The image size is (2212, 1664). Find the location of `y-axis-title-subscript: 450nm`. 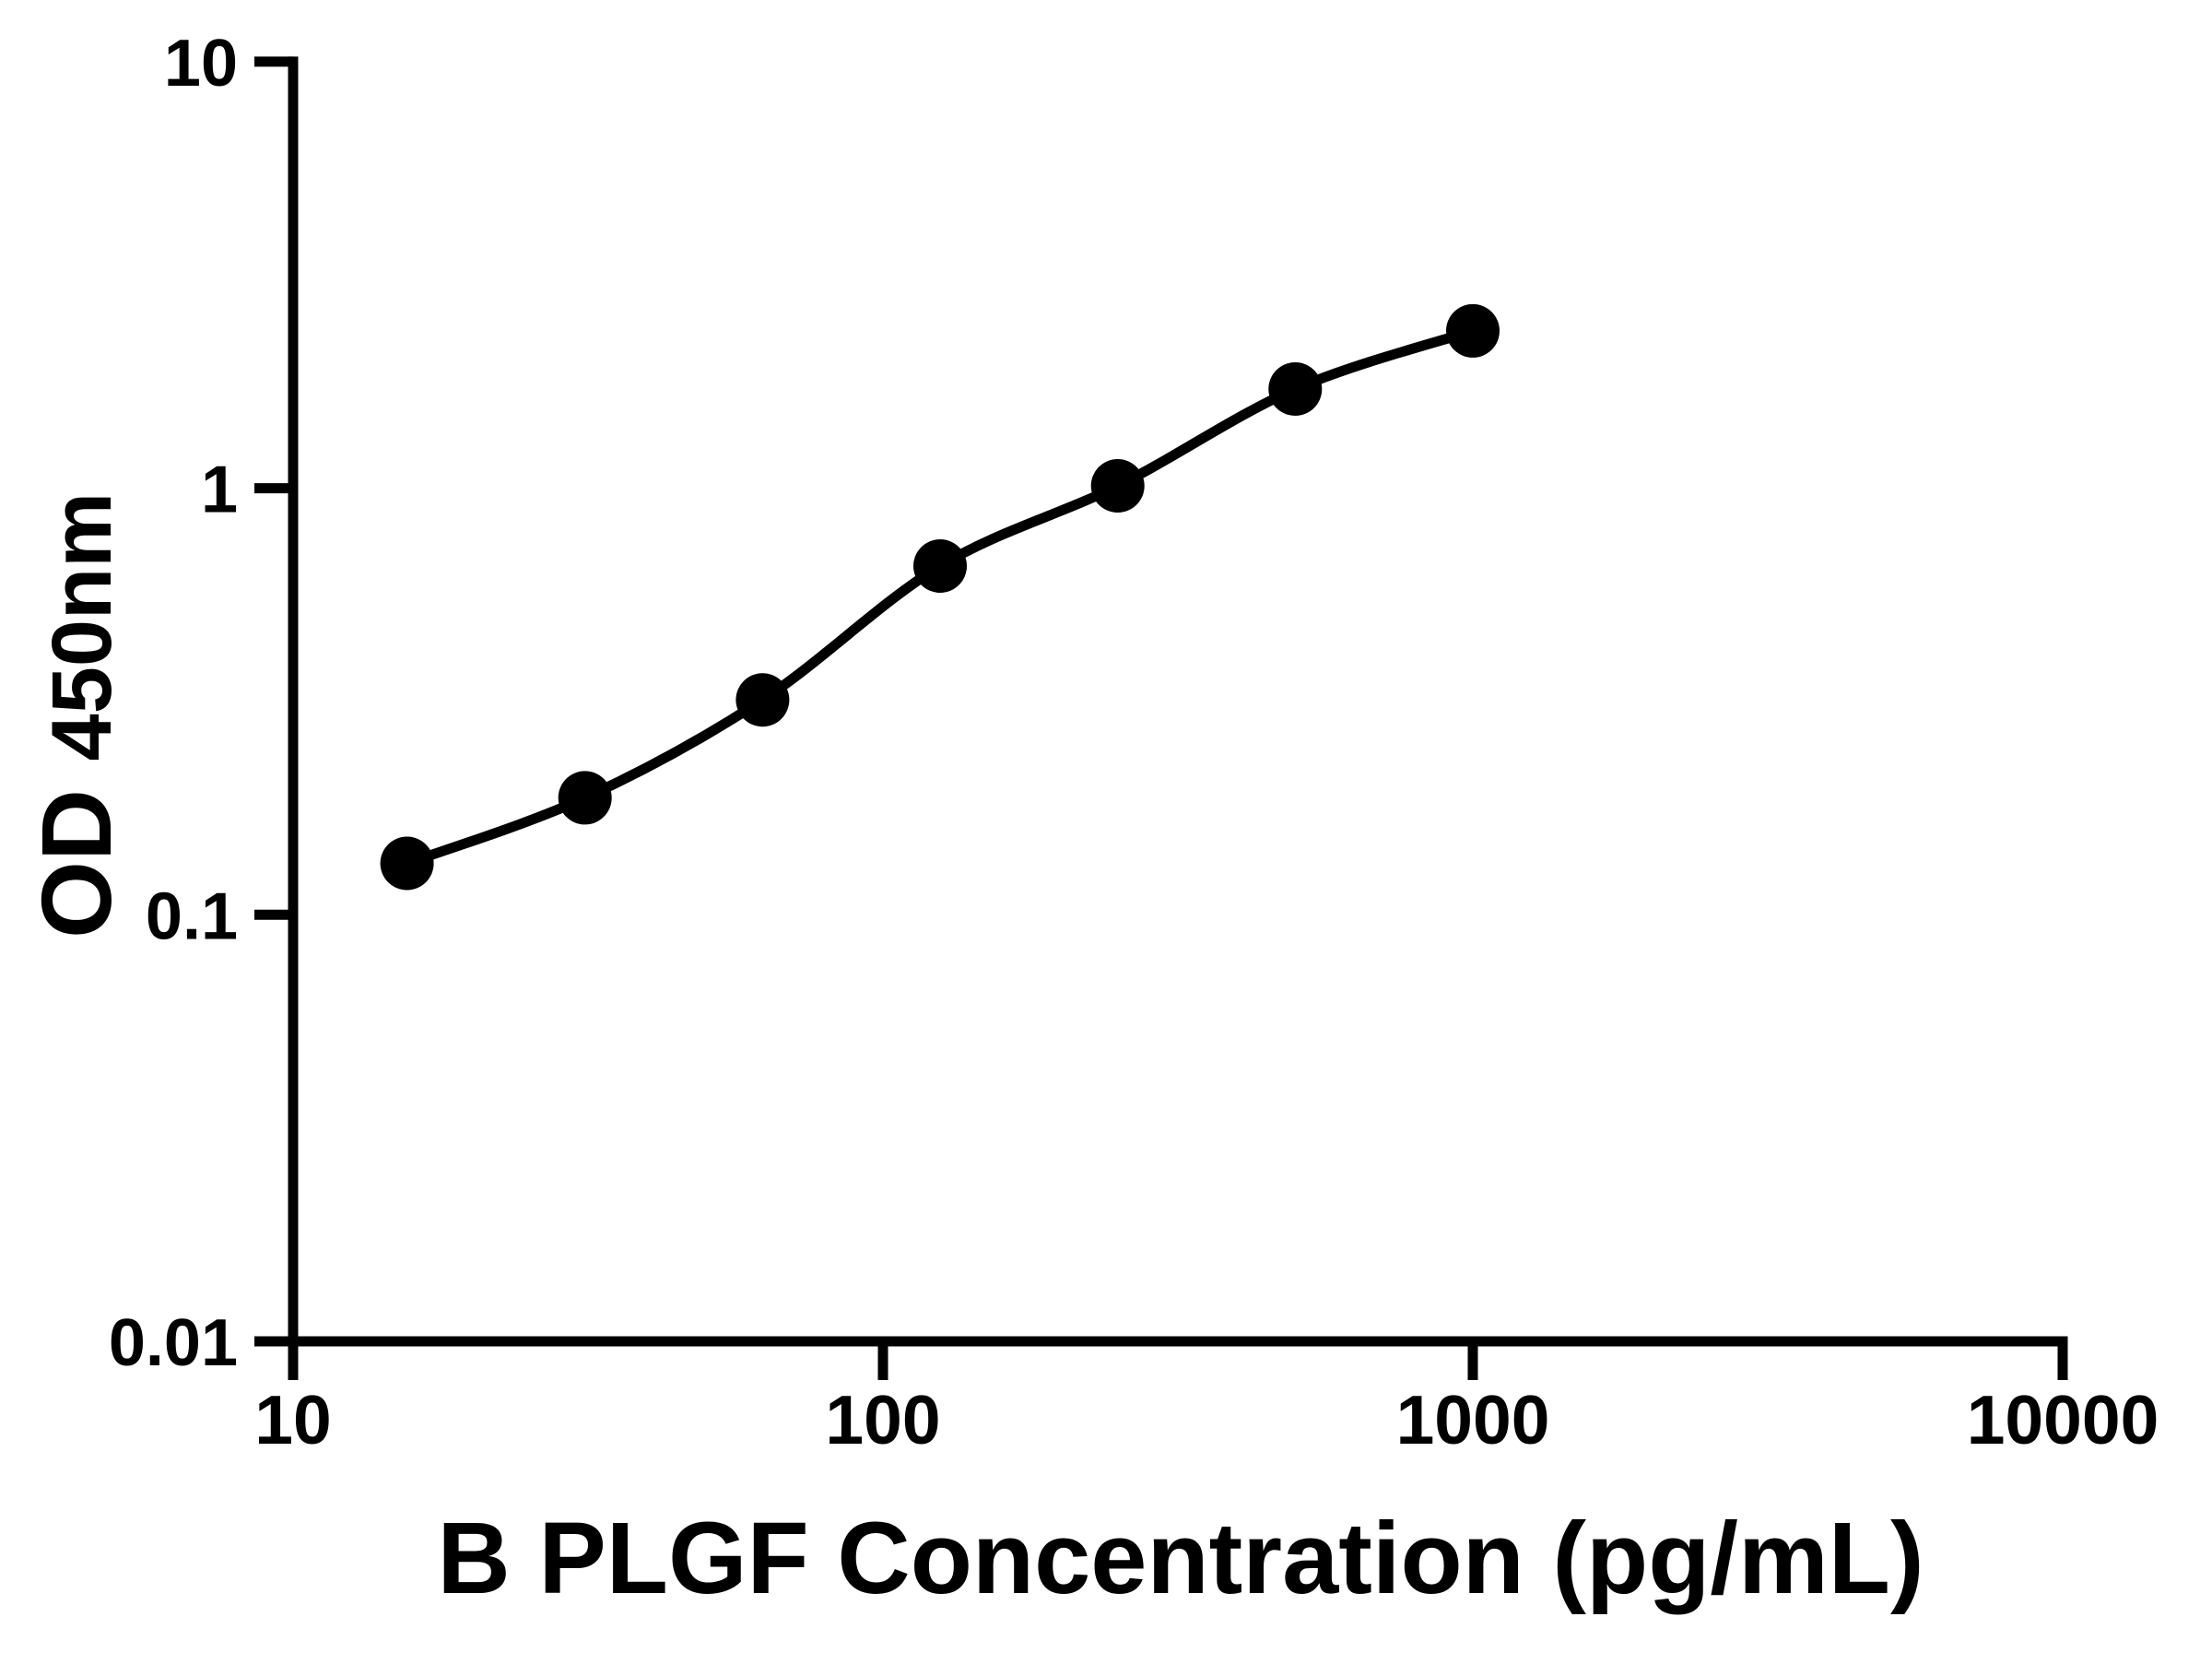

y-axis-title-subscript: 450nm is located at coordinates (82, 626).